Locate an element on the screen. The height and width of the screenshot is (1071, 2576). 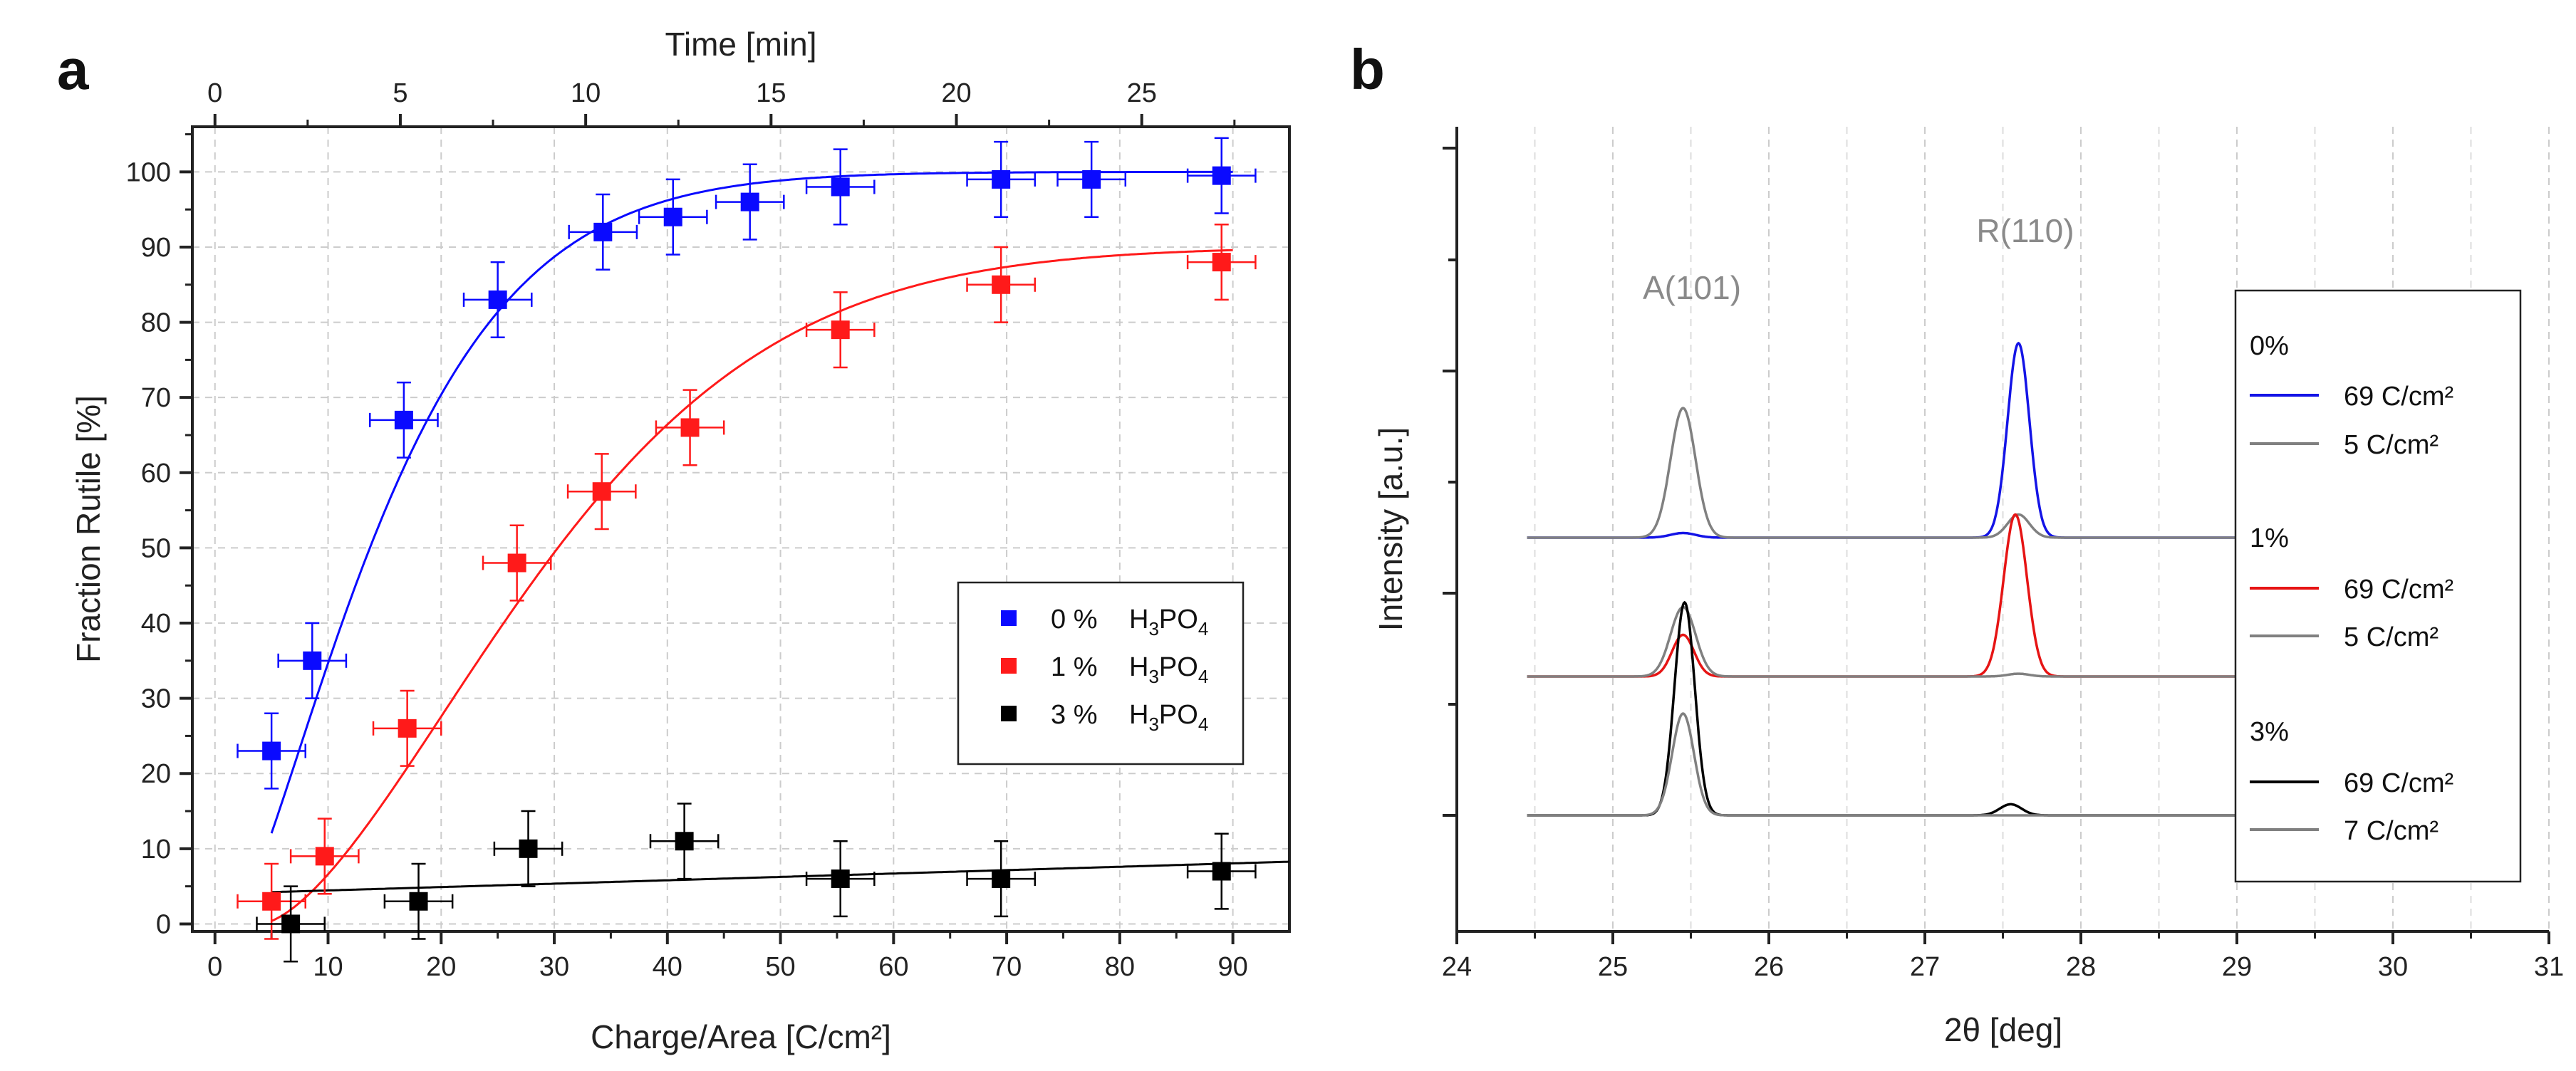
top-tick-label-25: 25 is located at coordinates (1142, 93).